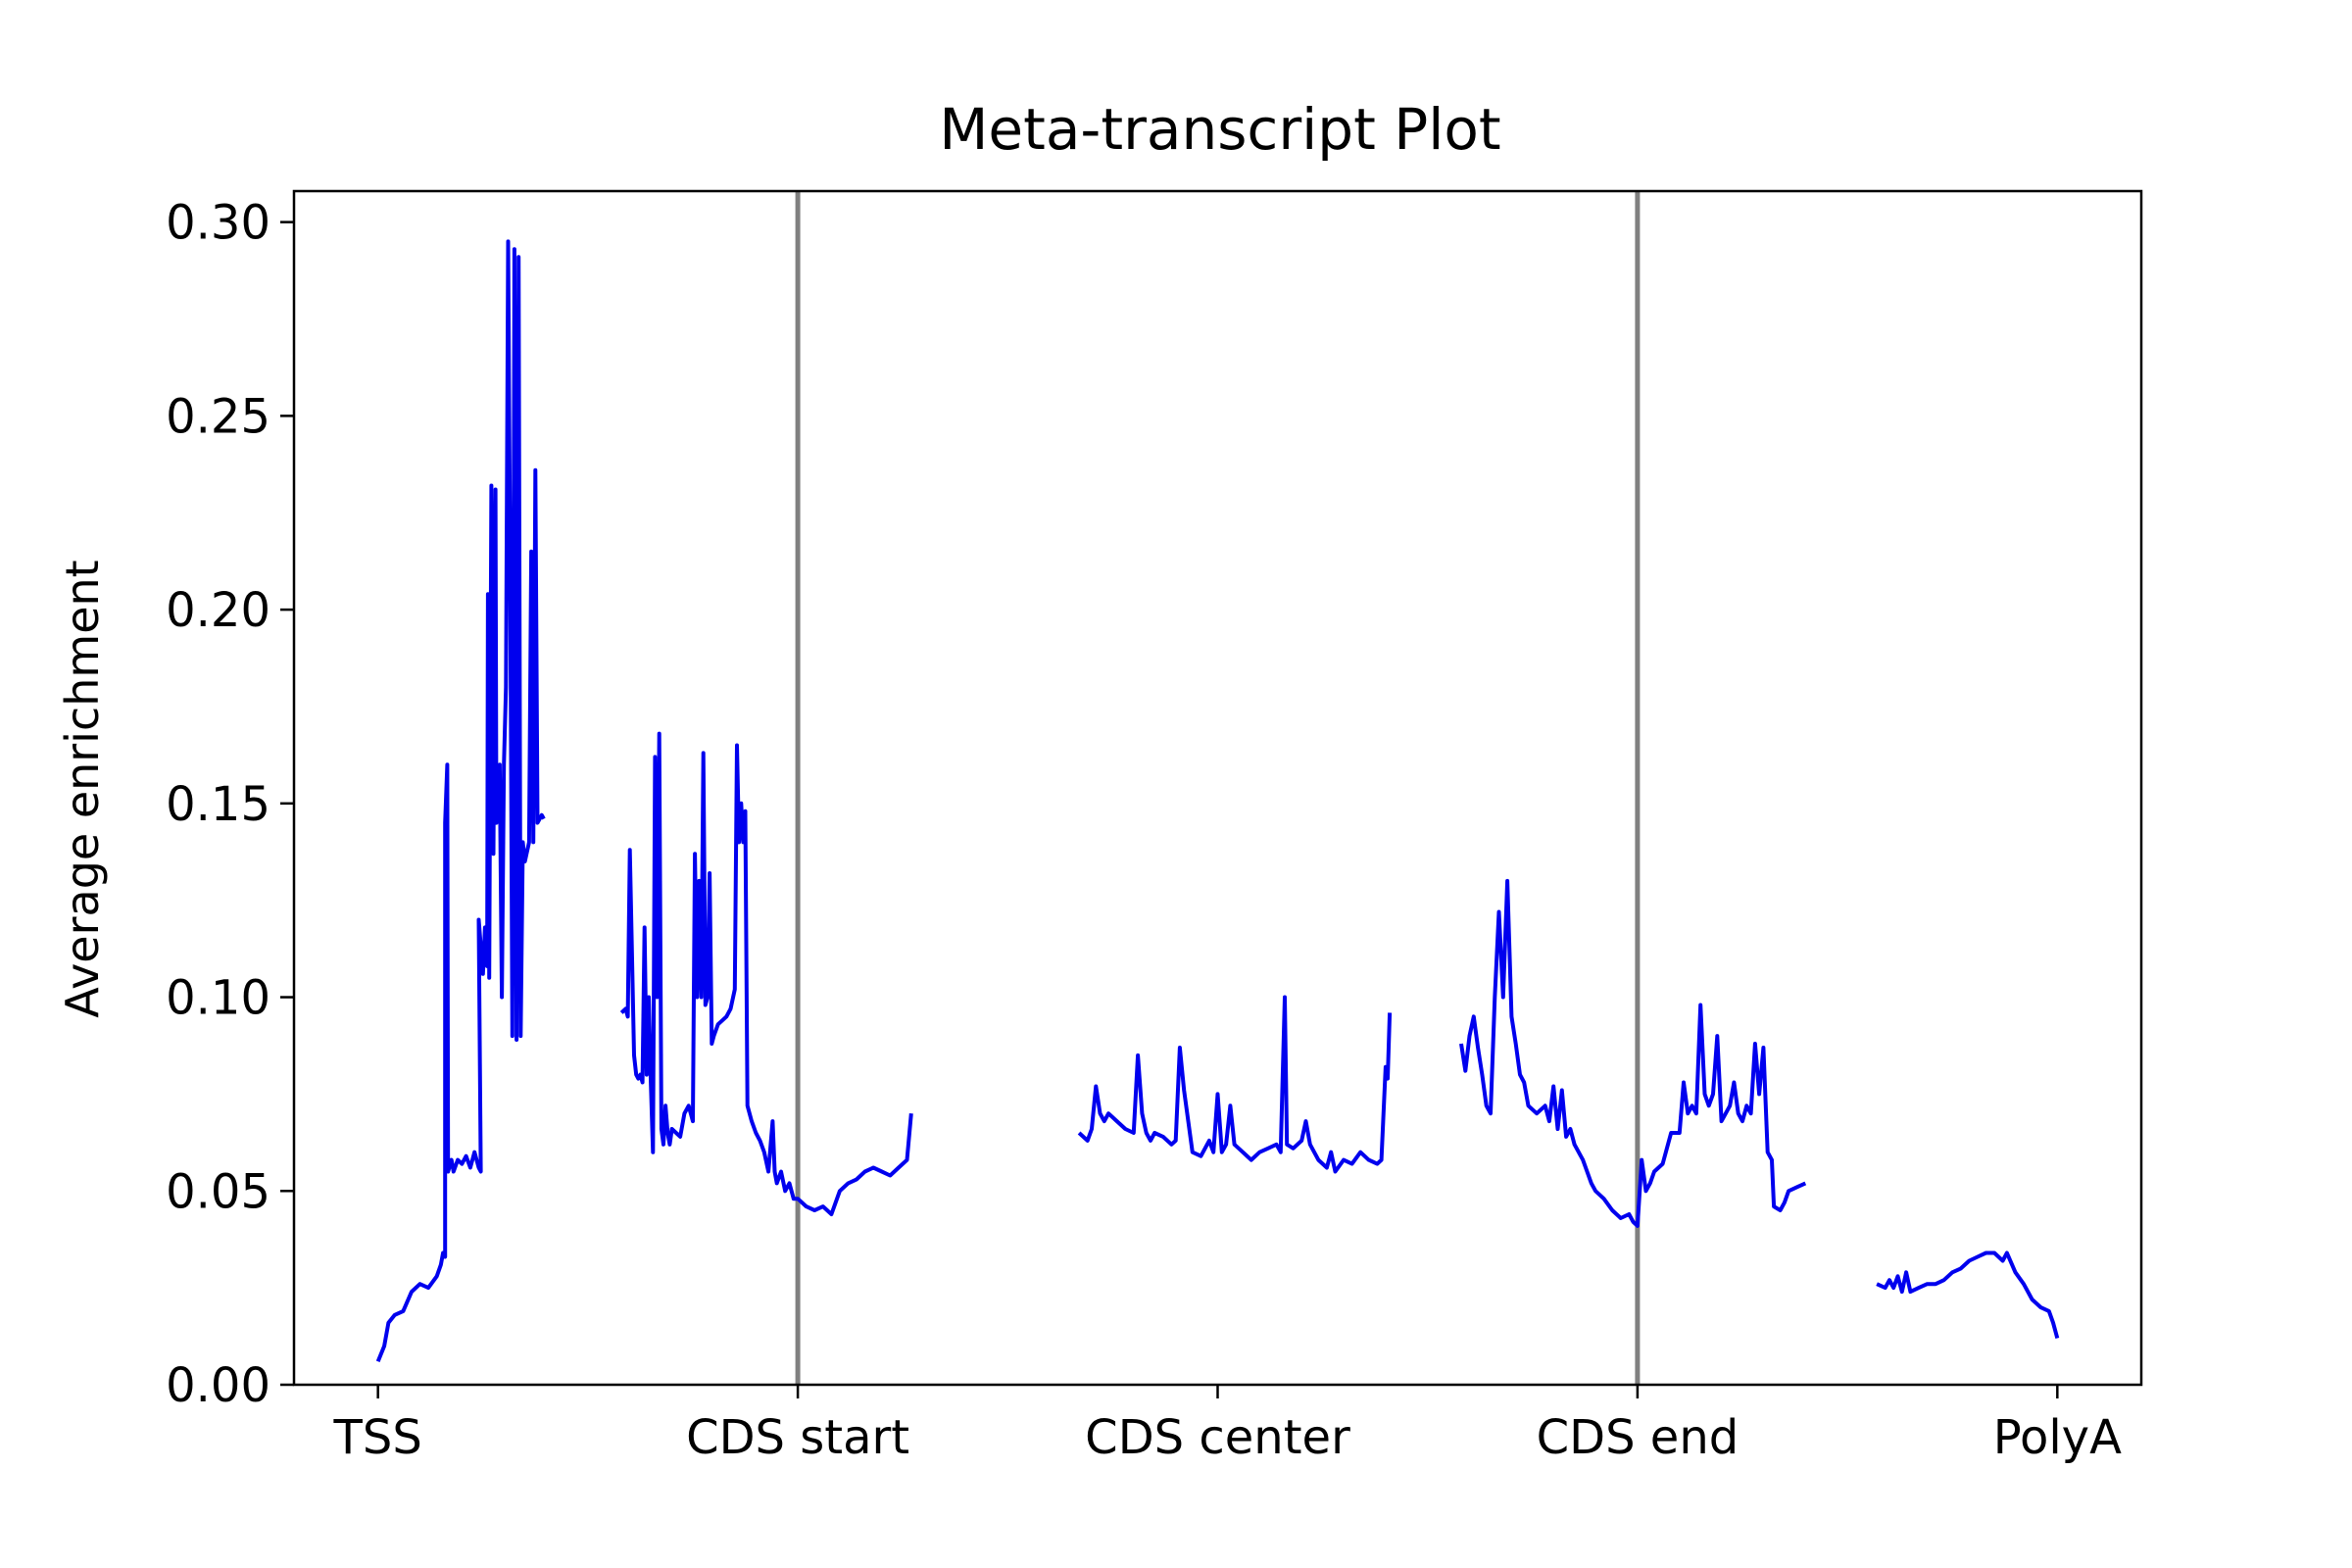 This screenshot has height=1568, width=2352. What do you see at coordinates (218, 416) in the screenshot?
I see `y-tick-label-5: 0.25` at bounding box center [218, 416].